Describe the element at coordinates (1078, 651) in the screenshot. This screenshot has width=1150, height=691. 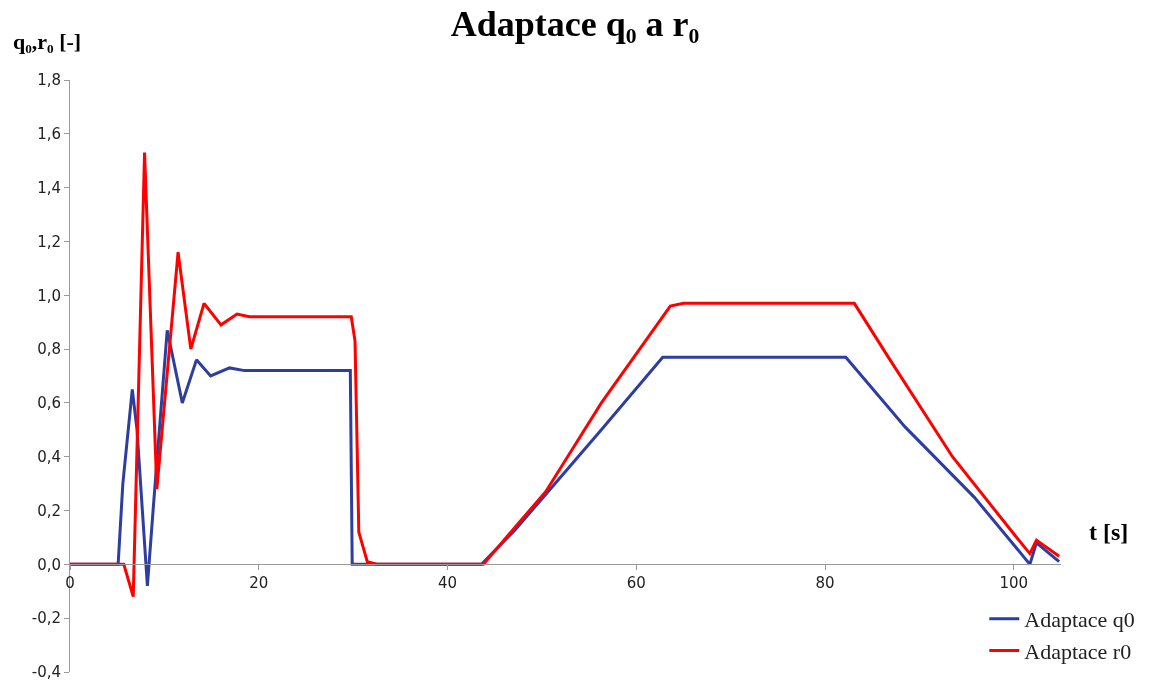
I see `legend-label: Adaptace r0` at that location.